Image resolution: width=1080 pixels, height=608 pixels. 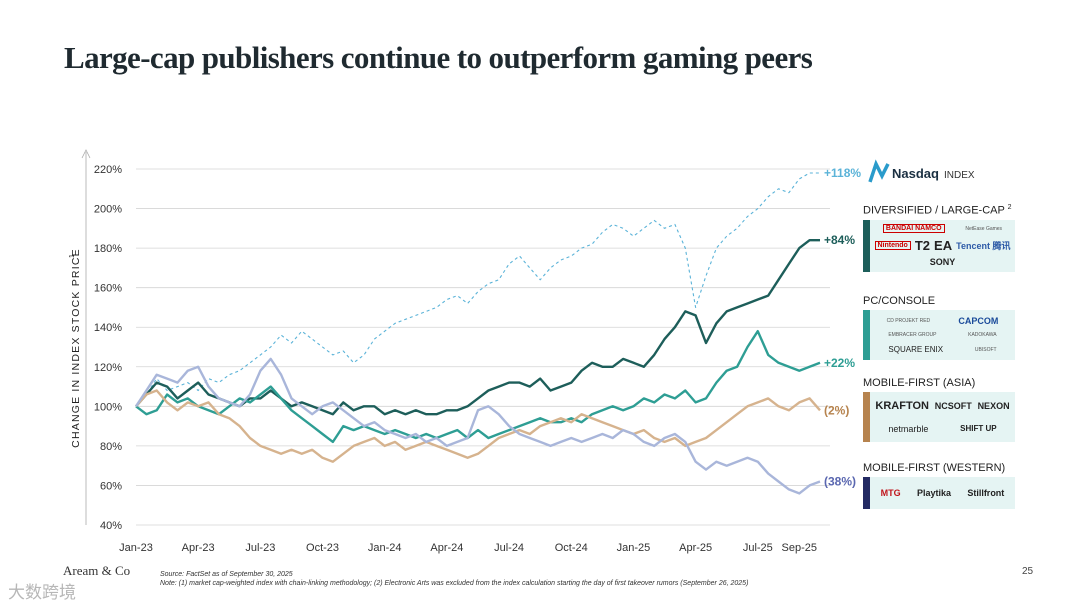 What do you see at coordinates (986, 493) in the screenshot?
I see `logo-stillfront: Stillfront` at bounding box center [986, 493].